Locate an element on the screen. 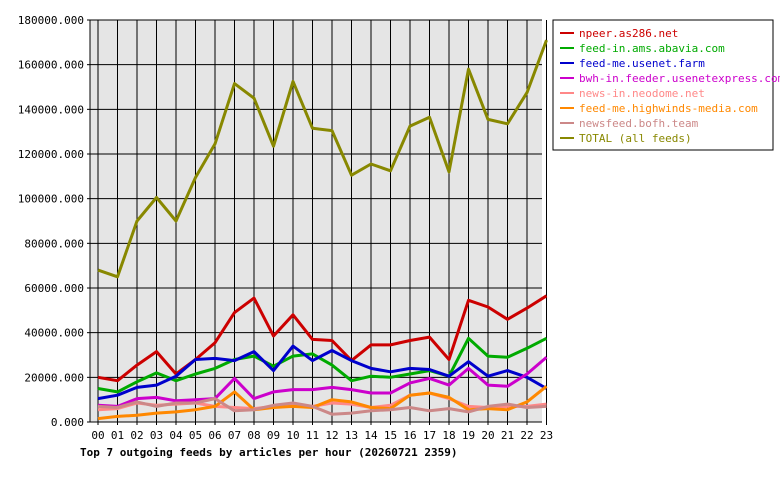  y-tick-label: 160000.000 is located at coordinates (51, 65).